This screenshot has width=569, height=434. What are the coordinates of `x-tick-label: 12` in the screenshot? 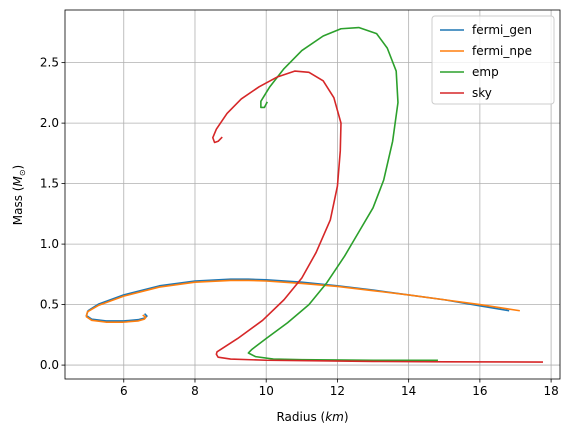 It's located at (337, 391).